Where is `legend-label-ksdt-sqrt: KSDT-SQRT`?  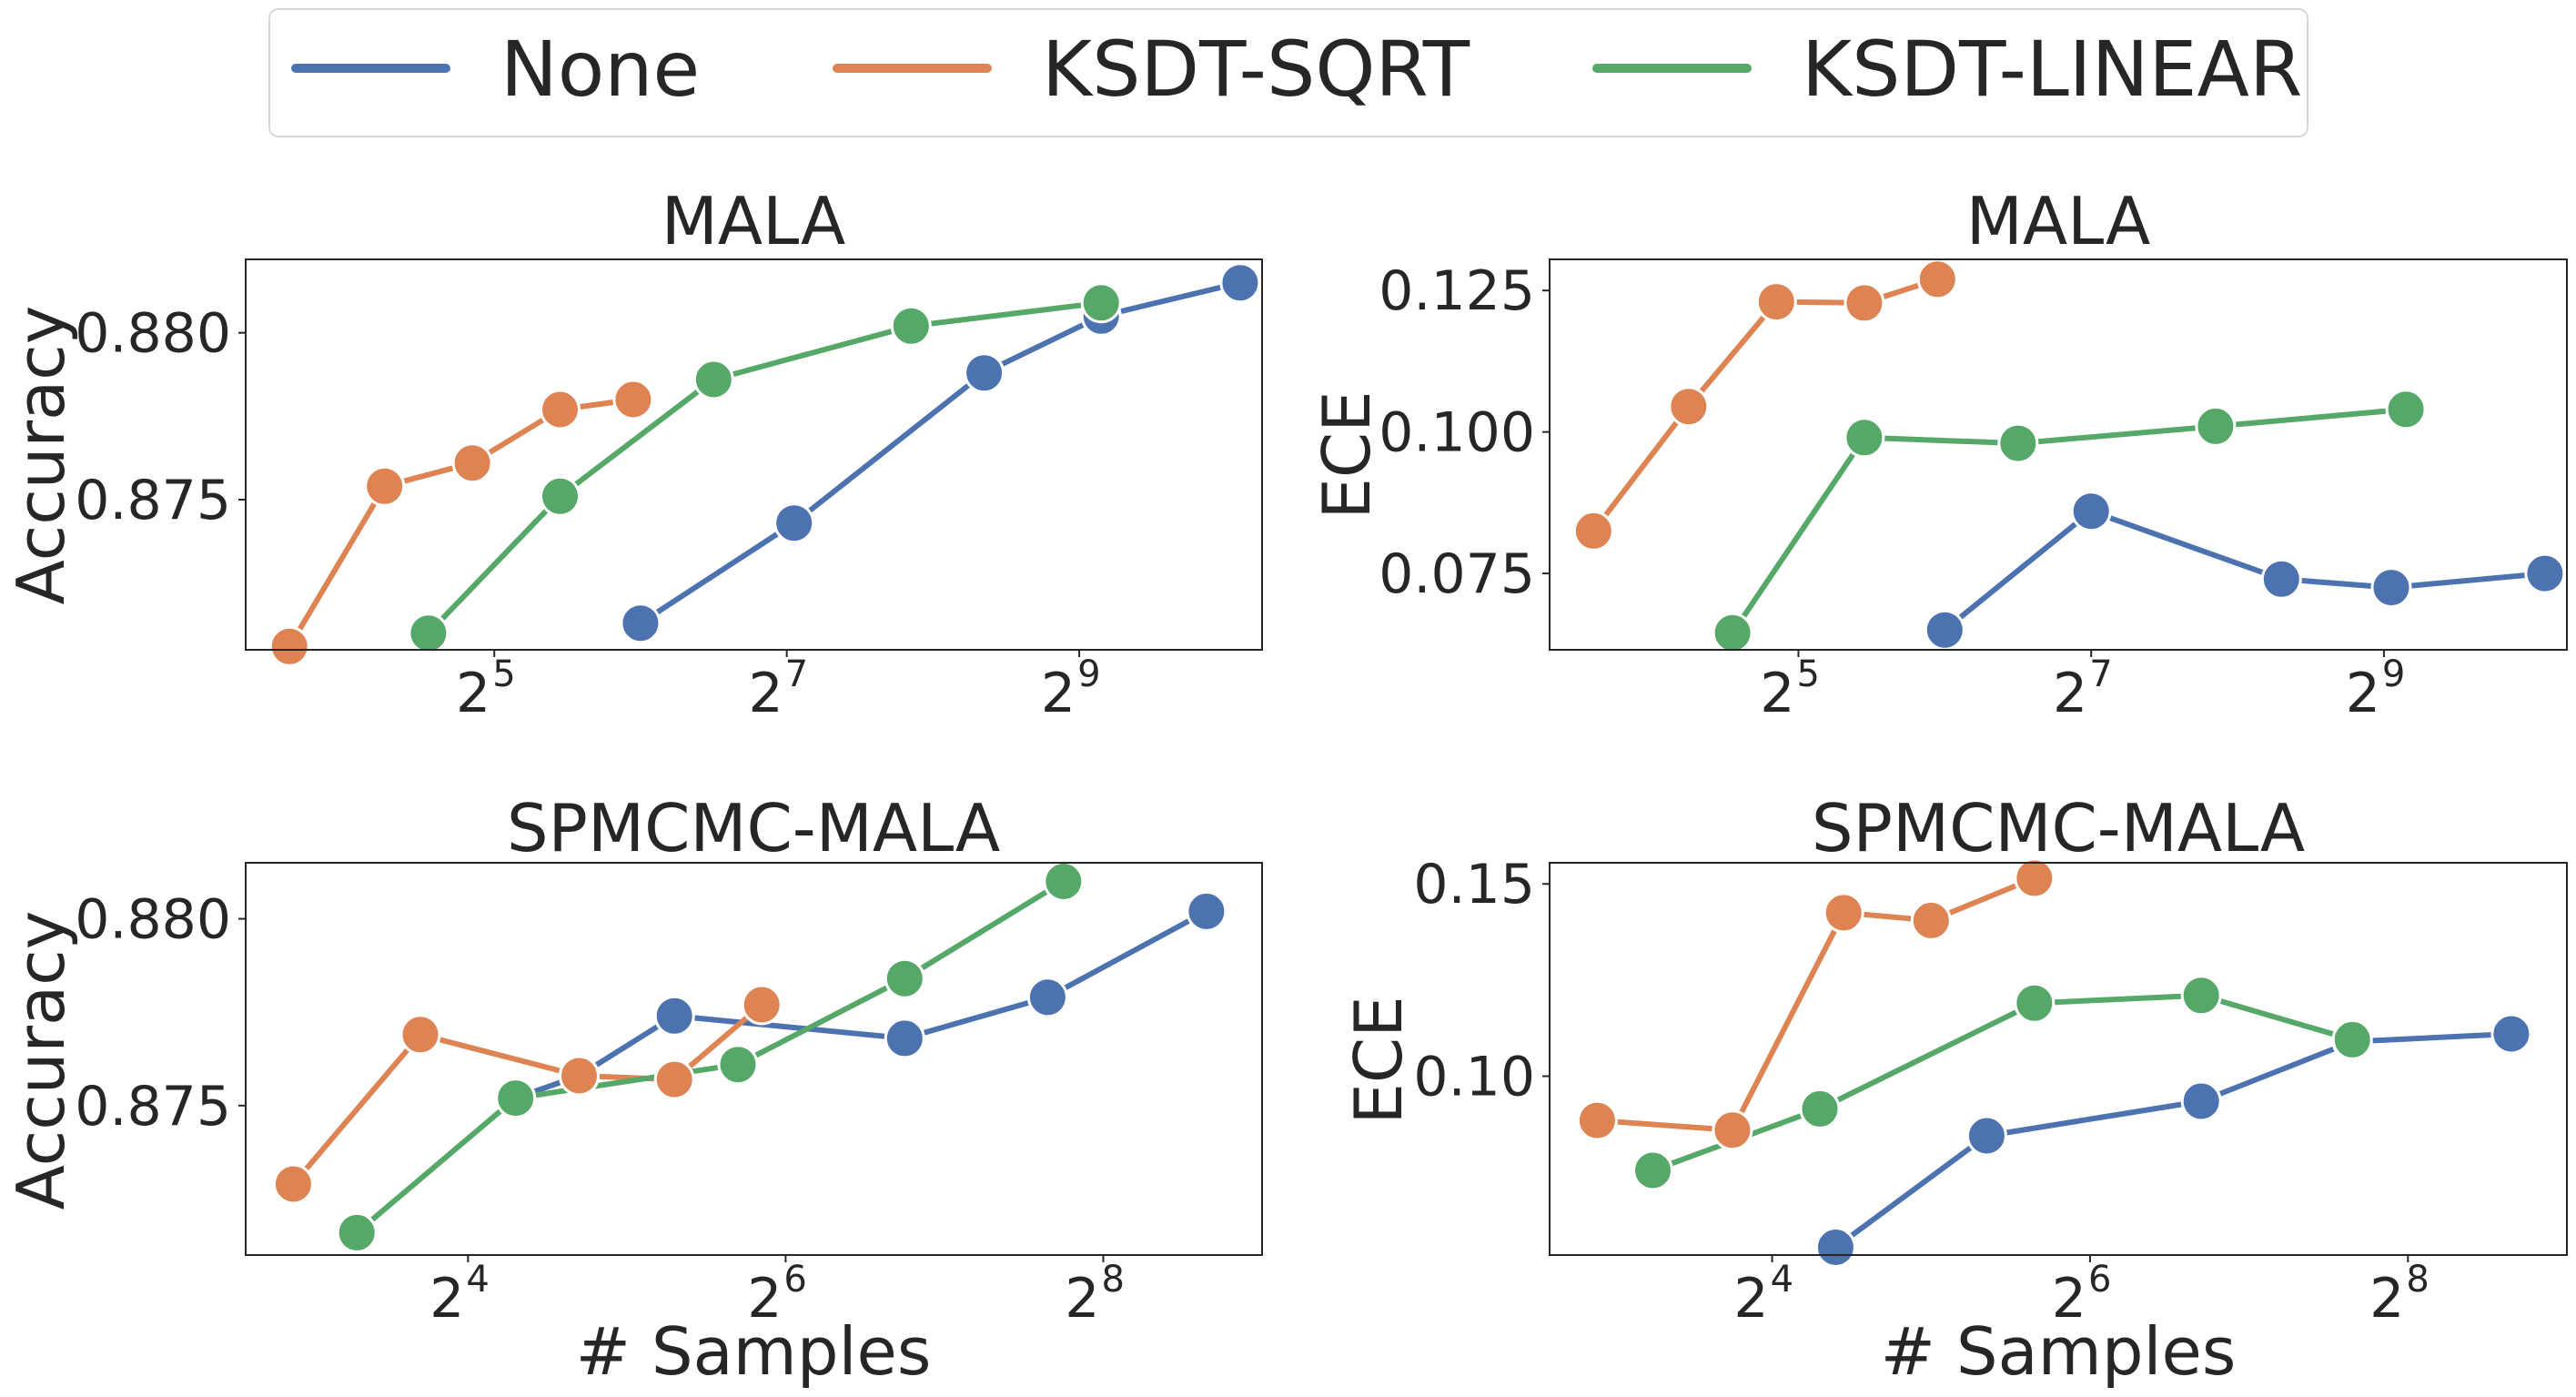
legend-label-ksdt-sqrt: KSDT-SQRT is located at coordinates (1256, 69).